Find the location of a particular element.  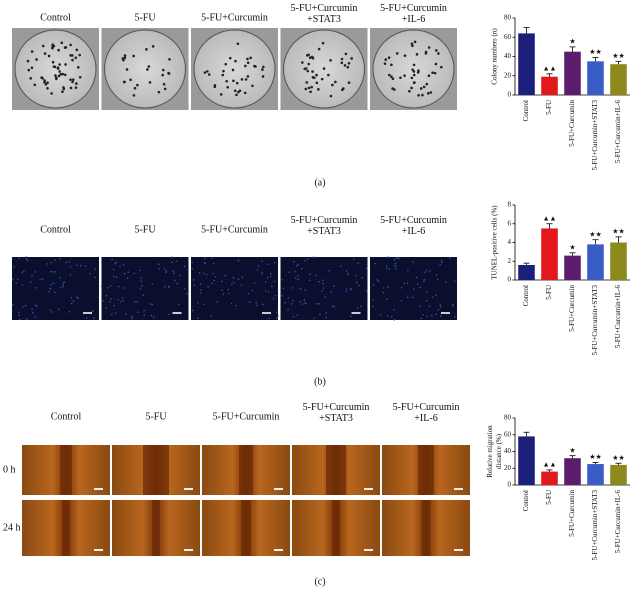

x-tick-label: 5-FU+Curcumin+STAT3 is located at coordinates (595, 320).